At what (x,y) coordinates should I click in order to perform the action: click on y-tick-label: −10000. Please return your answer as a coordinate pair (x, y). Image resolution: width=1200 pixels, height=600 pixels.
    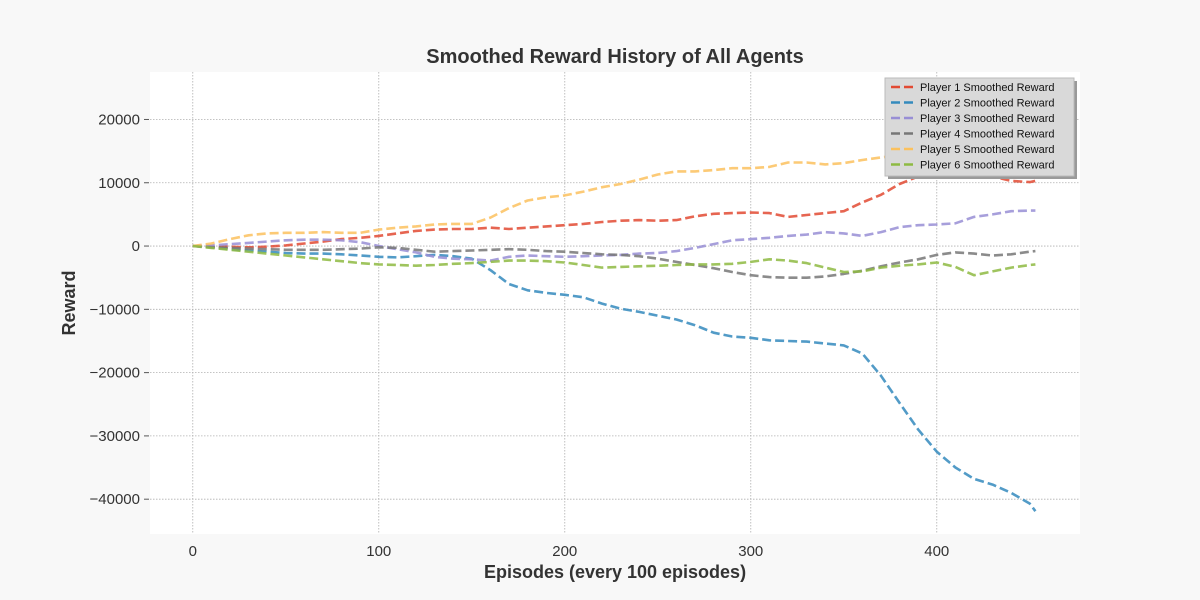
    Looking at the image, I should click on (115, 309).